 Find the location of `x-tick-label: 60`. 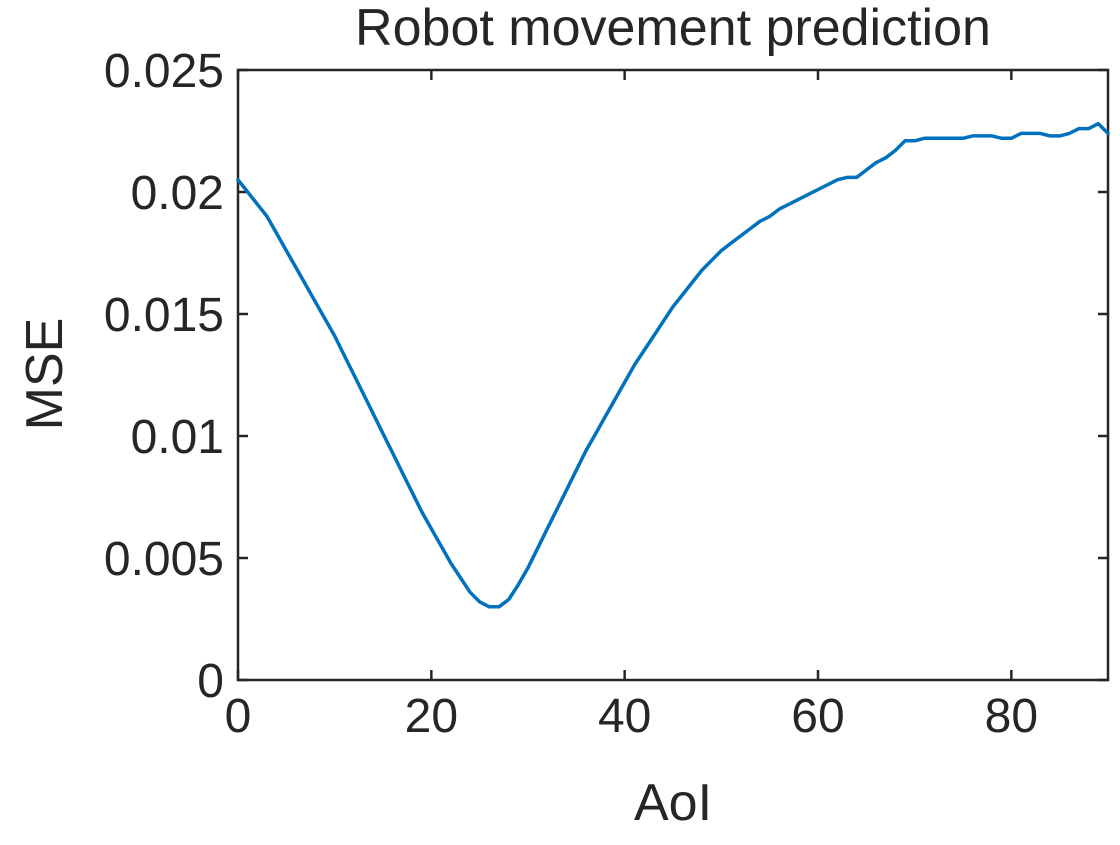

x-tick-label: 60 is located at coordinates (817, 716).